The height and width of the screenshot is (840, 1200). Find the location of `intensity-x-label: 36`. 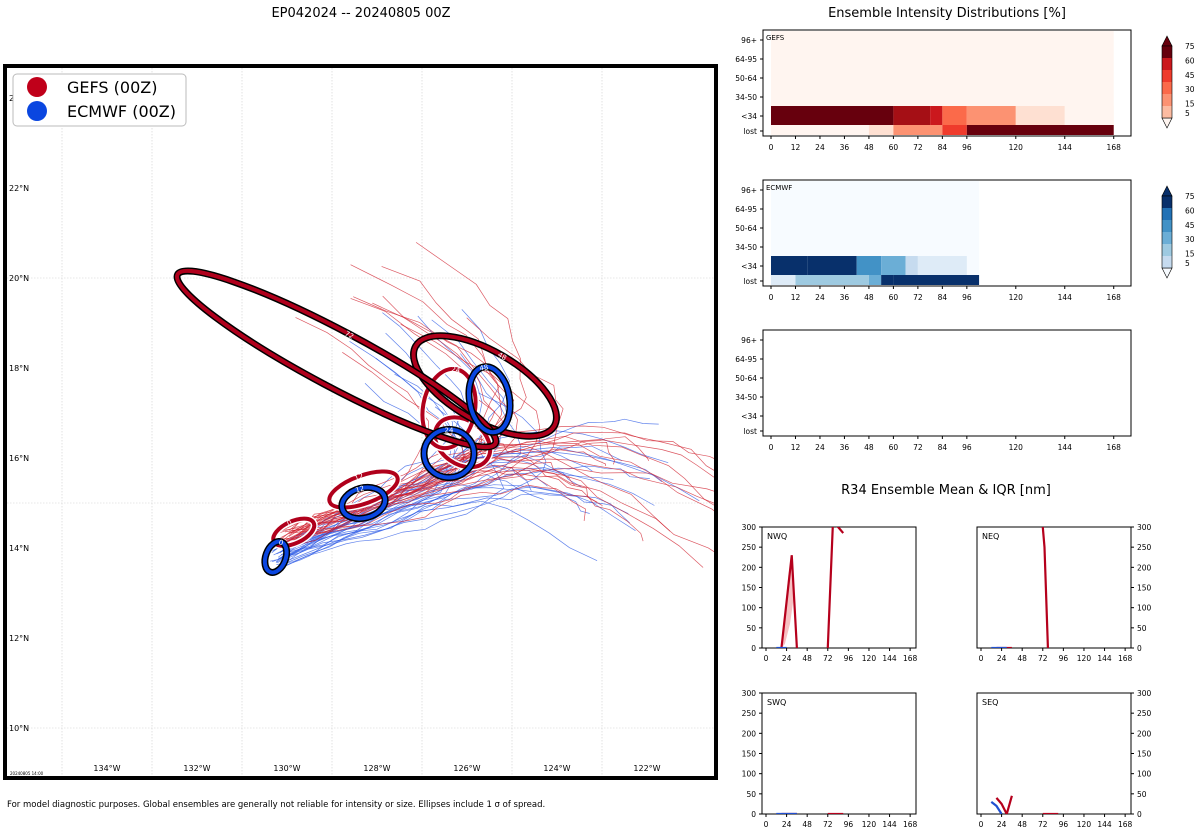

intensity-x-label: 36 is located at coordinates (845, 297).